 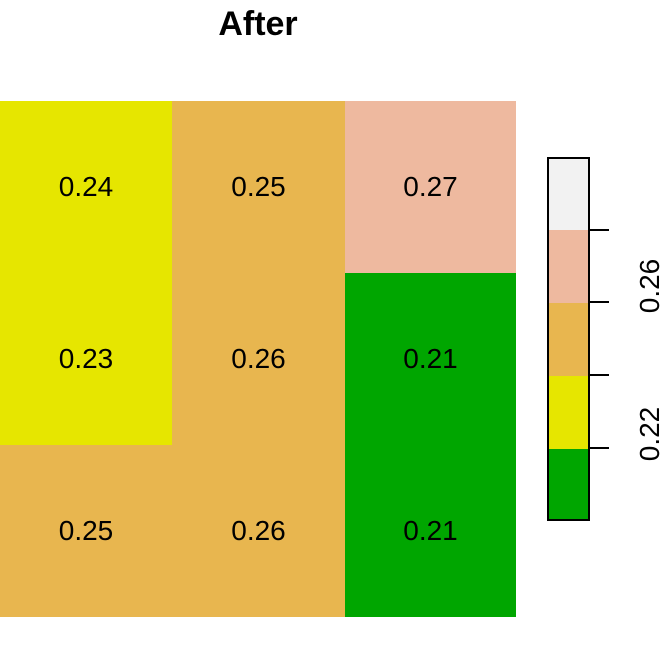 I want to click on heatmap-cell: 0.23, so click(x=86, y=359).